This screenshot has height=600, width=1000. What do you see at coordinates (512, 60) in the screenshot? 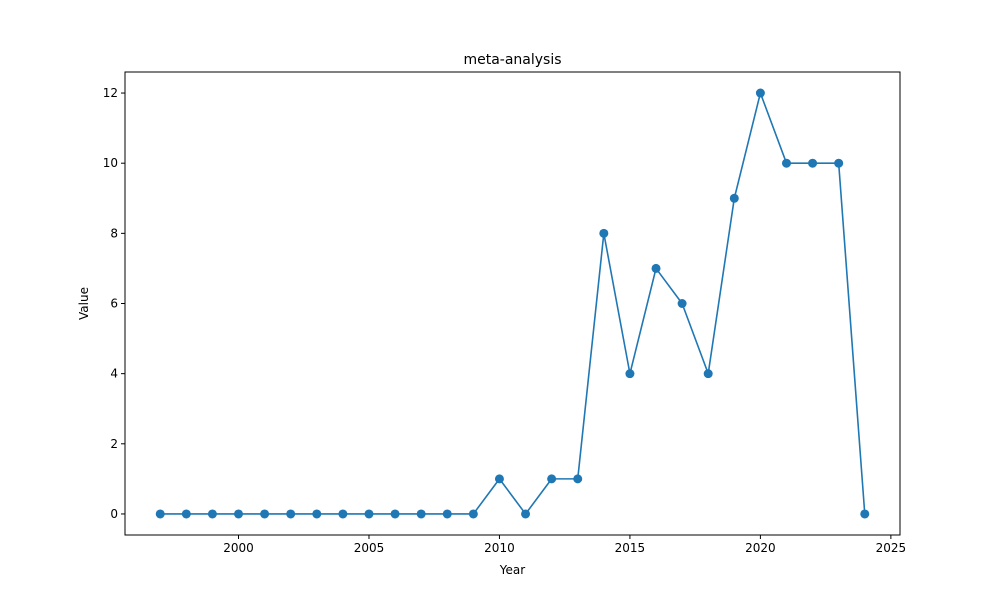
I see `chart-title: meta-analysis` at bounding box center [512, 60].